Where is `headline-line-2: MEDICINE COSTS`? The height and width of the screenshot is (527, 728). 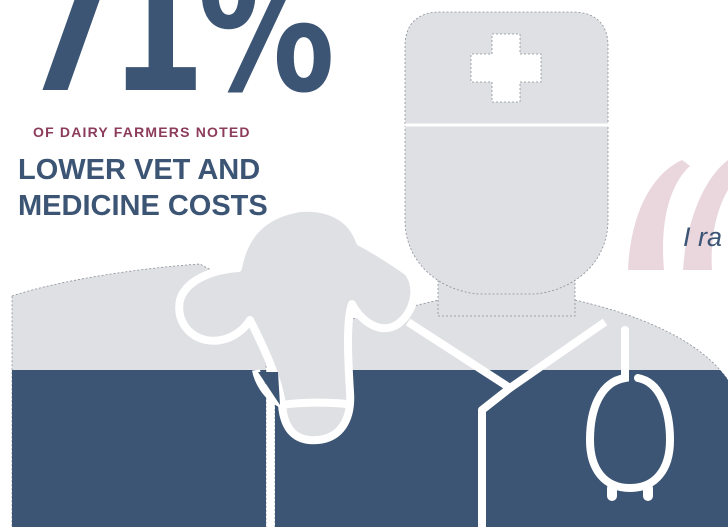 headline-line-2: MEDICINE COSTS is located at coordinates (143, 206).